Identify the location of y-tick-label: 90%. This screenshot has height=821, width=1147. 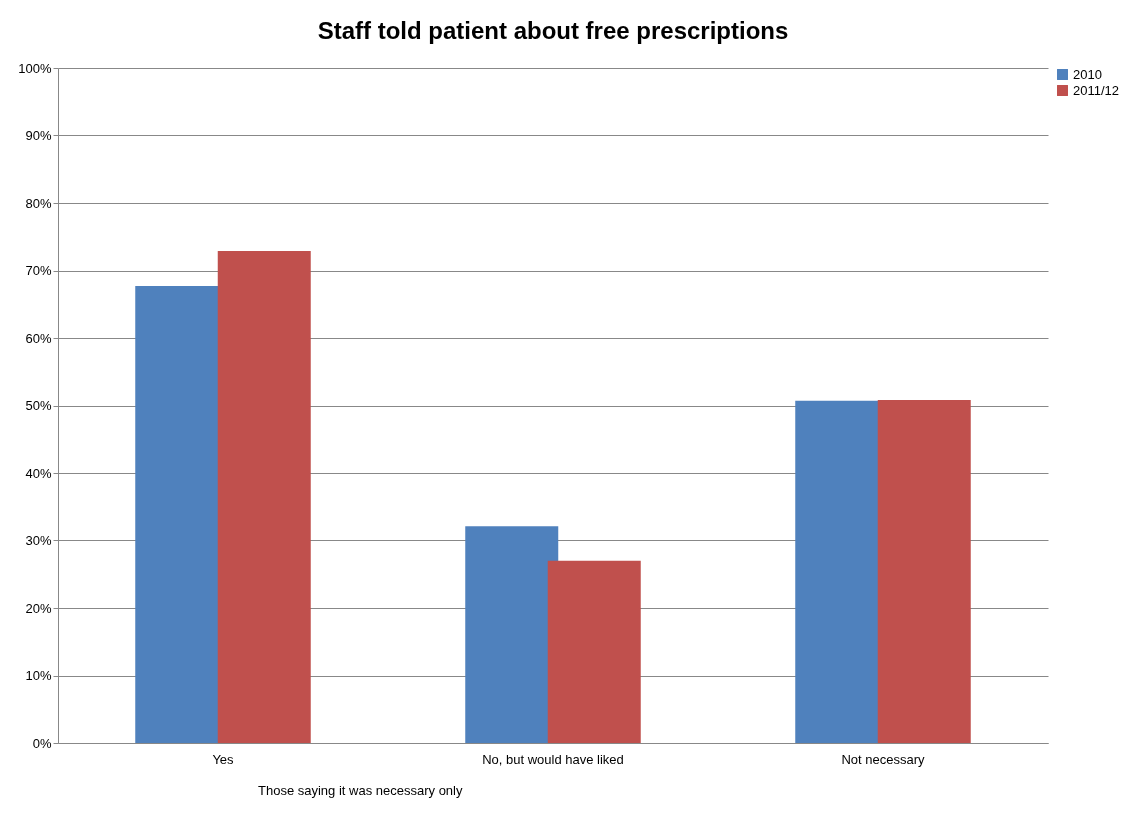
(38, 135).